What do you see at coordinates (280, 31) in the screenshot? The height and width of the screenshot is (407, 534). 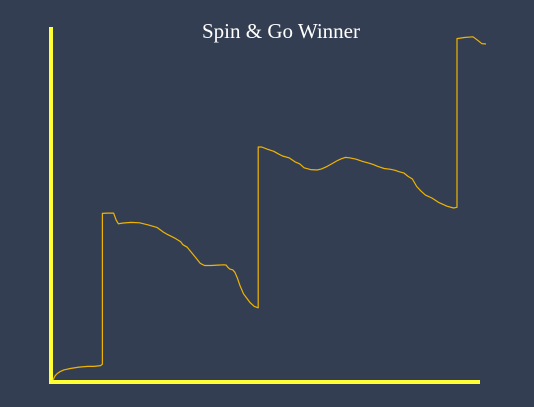 I see `chart-title: Spin & Go Winner` at bounding box center [280, 31].